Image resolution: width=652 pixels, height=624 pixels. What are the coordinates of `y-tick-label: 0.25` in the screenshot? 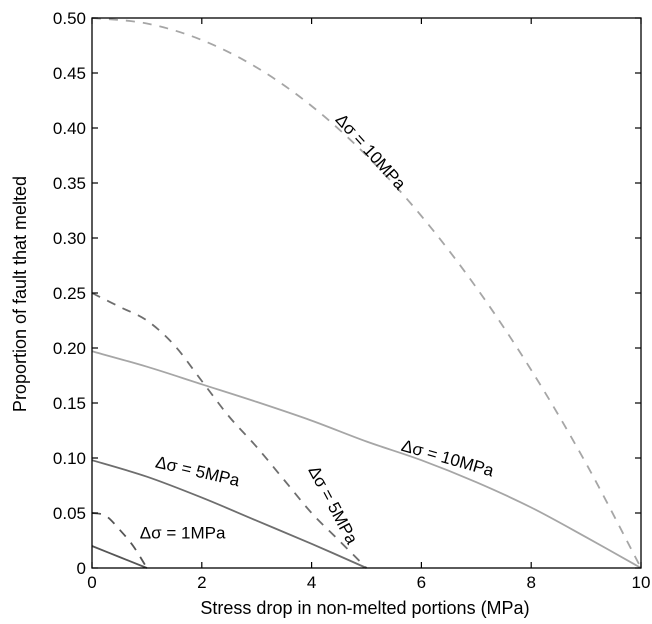 It's located at (69, 293).